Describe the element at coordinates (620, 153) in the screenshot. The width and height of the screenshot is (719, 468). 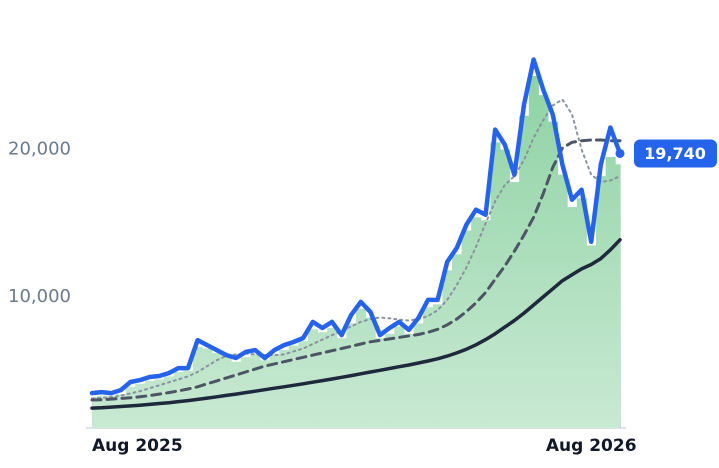
I see `last-point` at that location.